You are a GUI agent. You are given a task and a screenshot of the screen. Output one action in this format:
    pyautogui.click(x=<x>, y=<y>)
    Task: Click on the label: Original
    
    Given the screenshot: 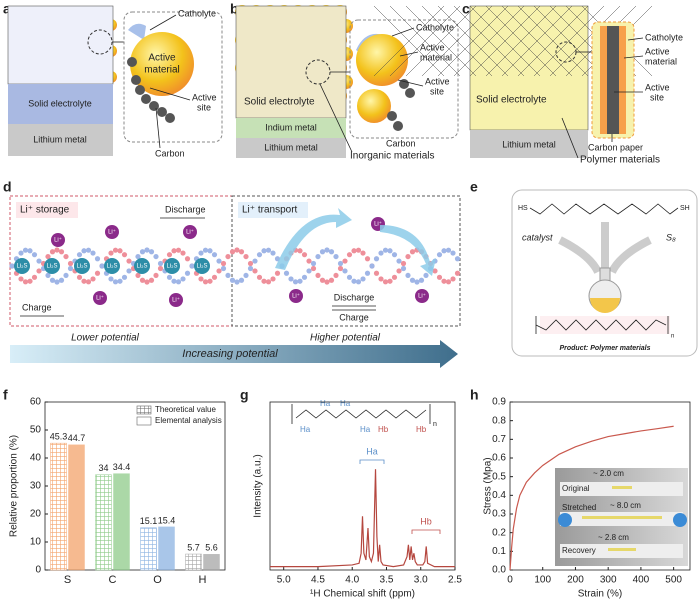 What is the action you would take?
    pyautogui.click(x=576, y=488)
    